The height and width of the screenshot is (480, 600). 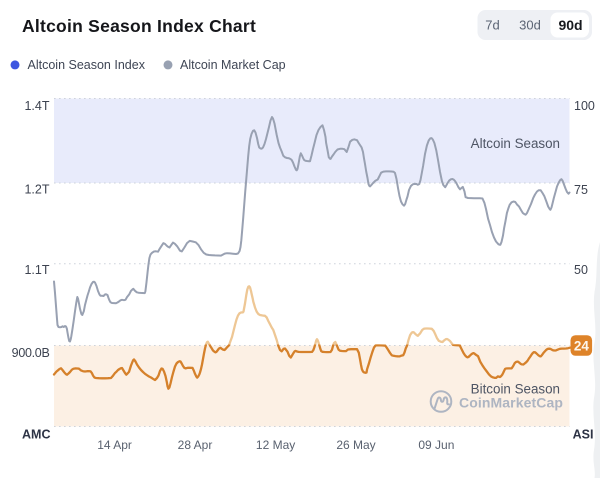 I want to click on svg-text: 75, so click(x=581, y=190).